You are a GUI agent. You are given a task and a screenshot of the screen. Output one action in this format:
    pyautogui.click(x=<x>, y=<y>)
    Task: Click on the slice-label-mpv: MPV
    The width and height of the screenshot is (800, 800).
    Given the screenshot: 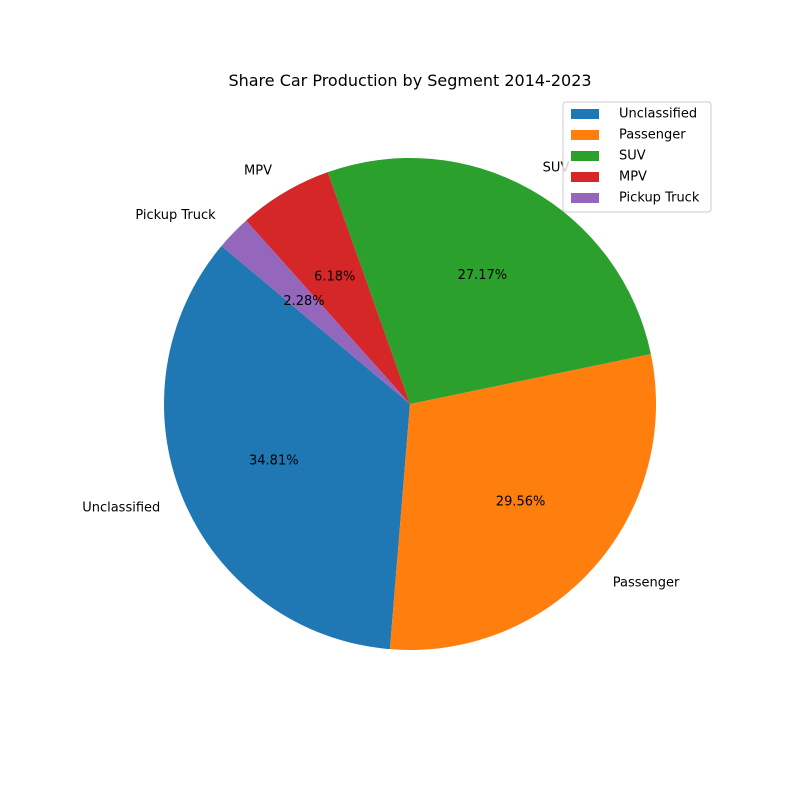 What is the action you would take?
    pyautogui.click(x=258, y=171)
    